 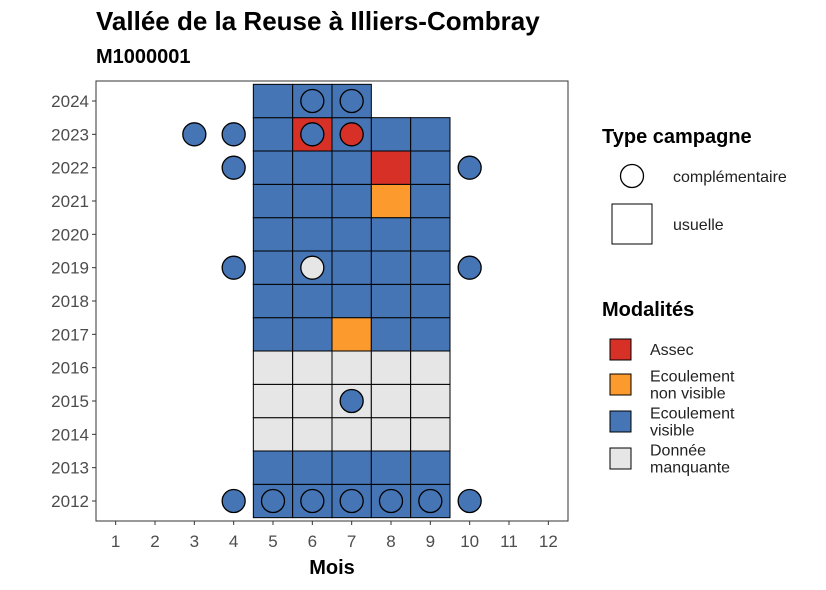 I want to click on tile-2017-m7, so click(x=351, y=334).